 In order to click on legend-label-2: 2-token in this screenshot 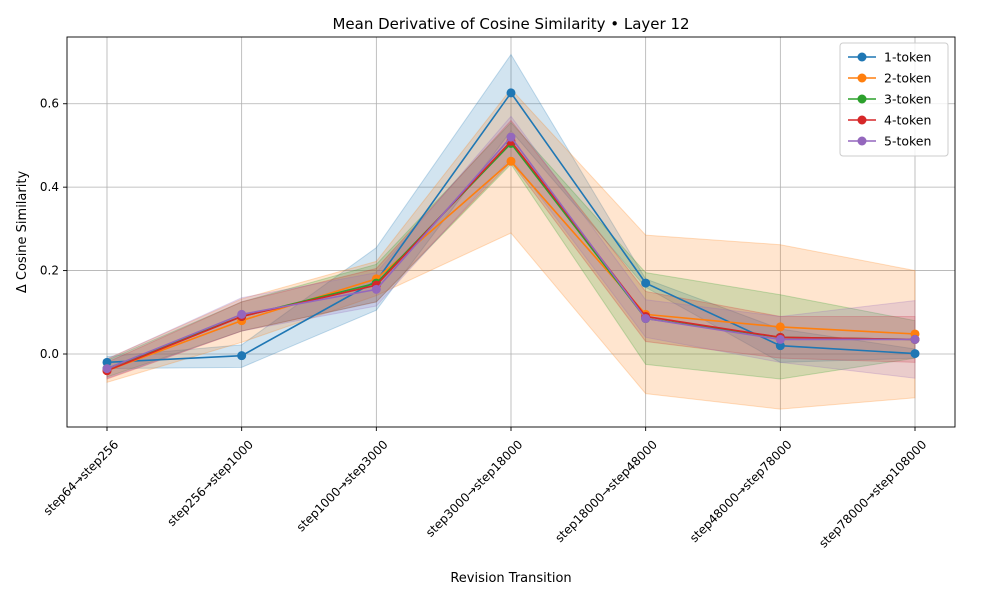, I will do `click(907, 78)`.